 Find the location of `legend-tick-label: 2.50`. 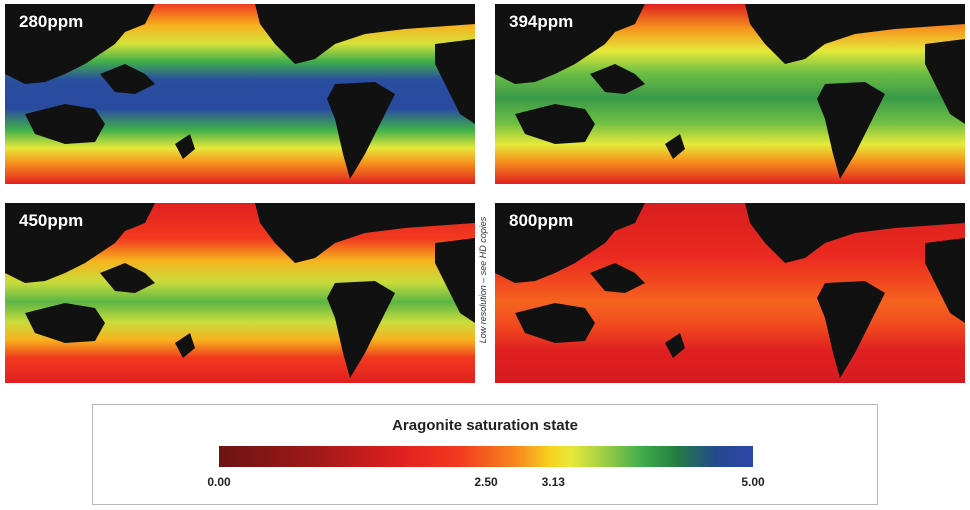

legend-tick-label: 2.50 is located at coordinates (486, 482).